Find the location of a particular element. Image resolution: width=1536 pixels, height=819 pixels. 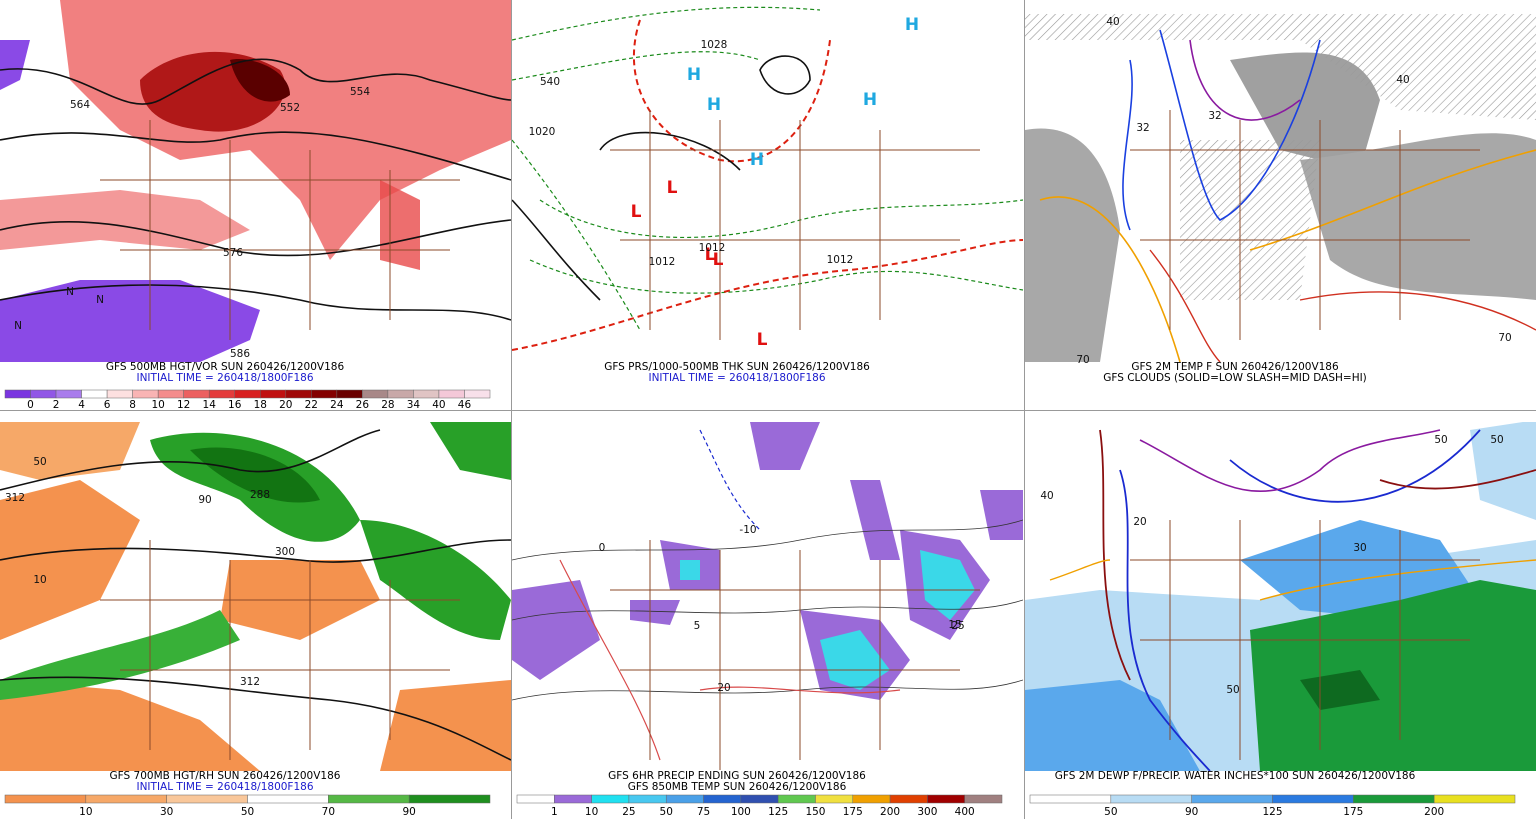

caption-title: GFS 500MB HGT/VOR SUN 260426/1200V186 is located at coordinates (225, 367).